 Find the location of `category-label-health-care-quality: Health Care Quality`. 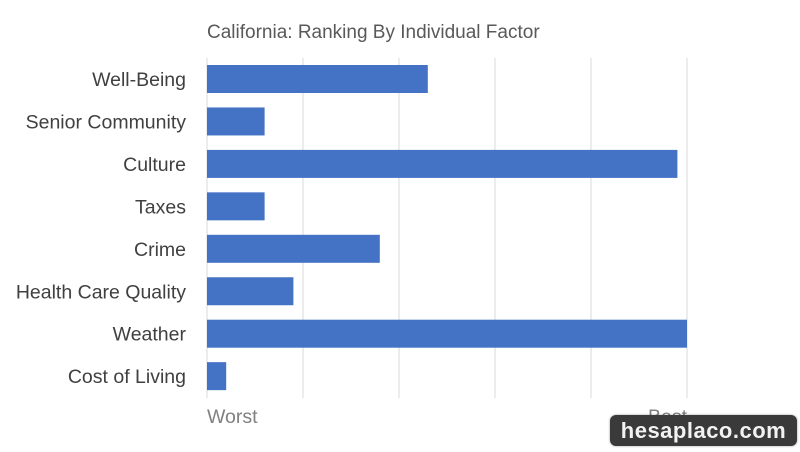

category-label-health-care-quality: Health Care Quality is located at coordinates (101, 292).